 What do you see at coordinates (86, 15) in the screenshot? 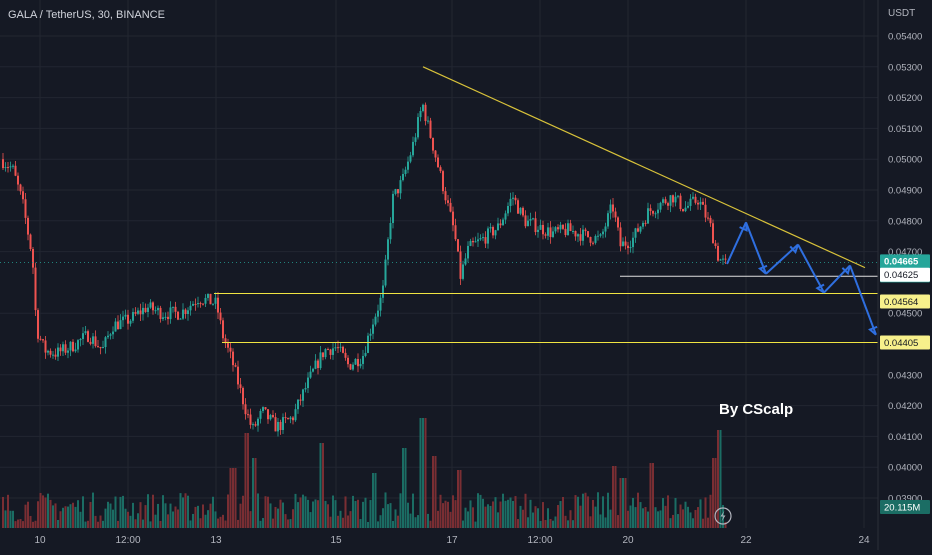
I see `symbol-title: GALA / TetherUS, 30, BINANCE` at bounding box center [86, 15].